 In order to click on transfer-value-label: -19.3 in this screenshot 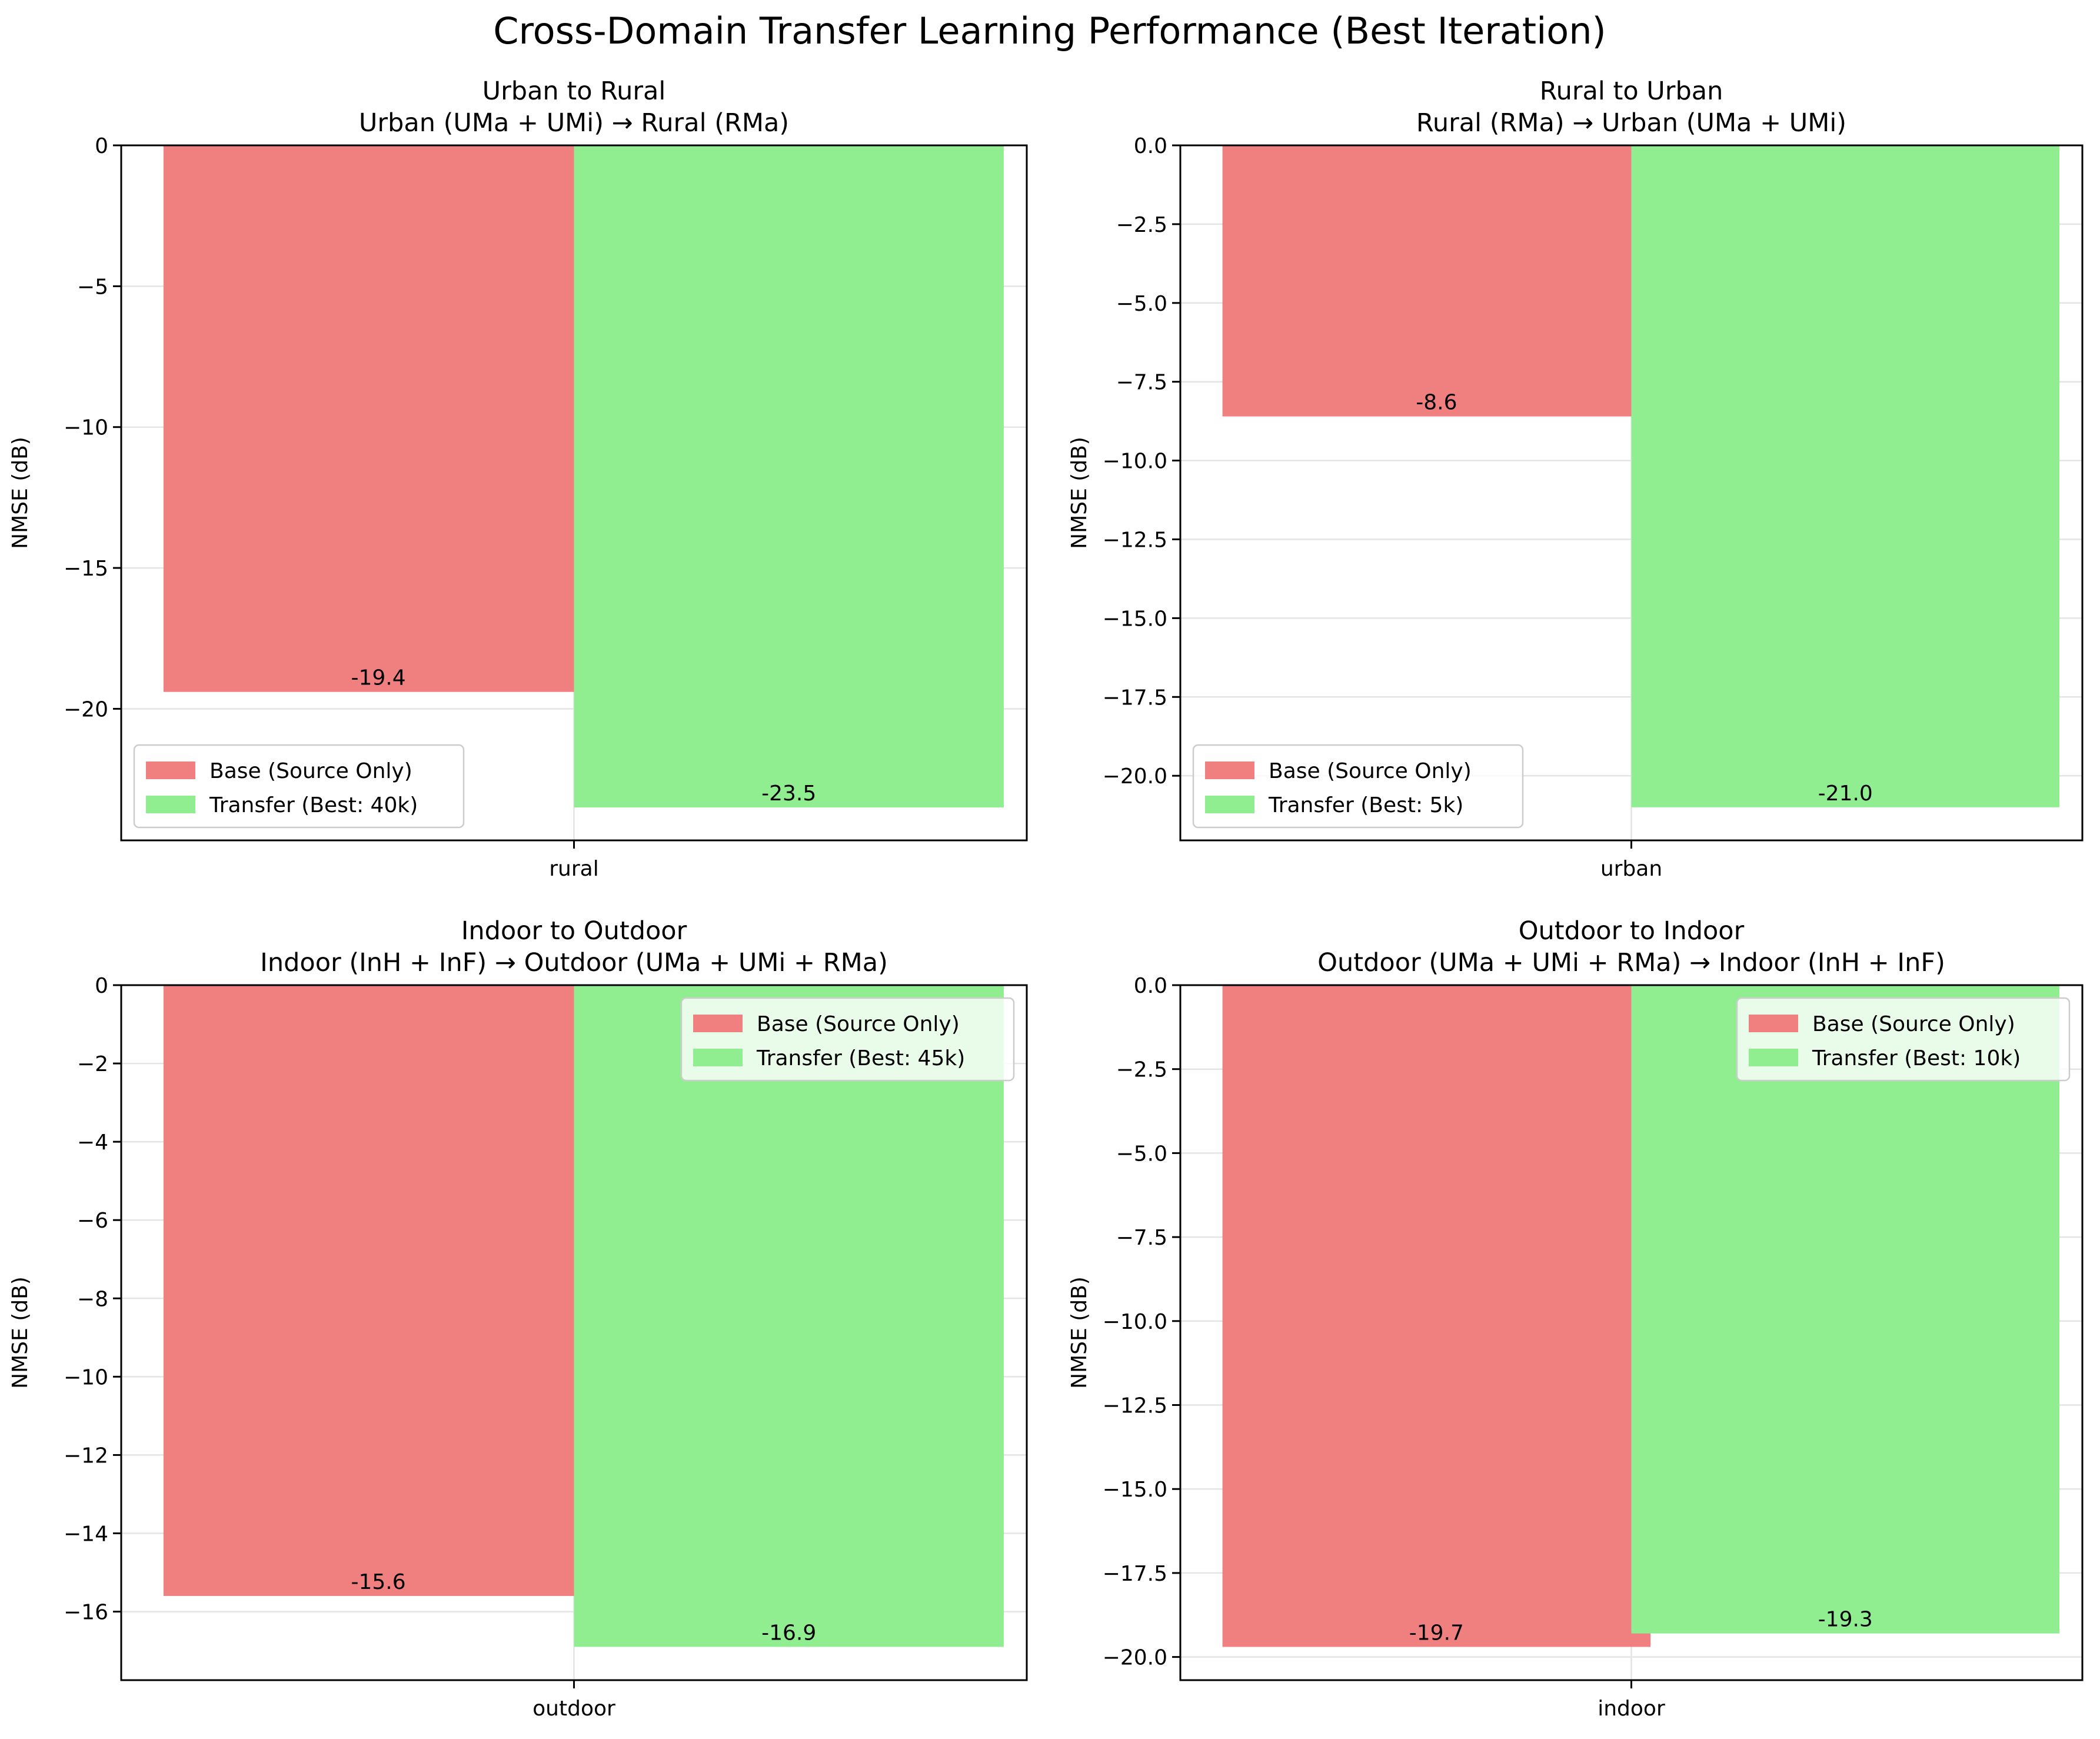, I will do `click(1845, 1620)`.